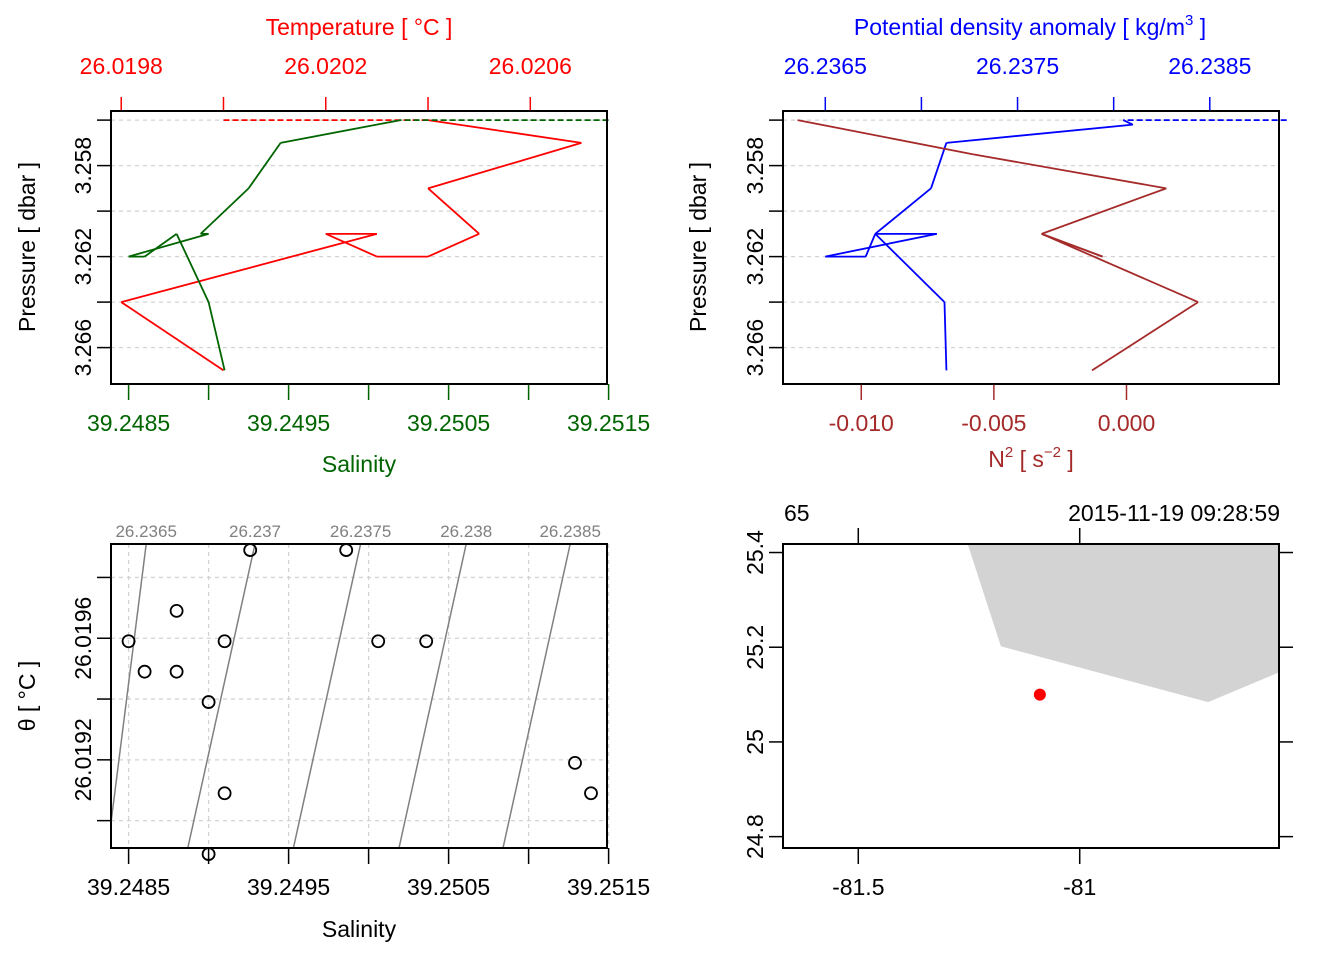 This screenshot has width=1344, height=960. I want to click on y-tick-label: 25.2, so click(755, 647).